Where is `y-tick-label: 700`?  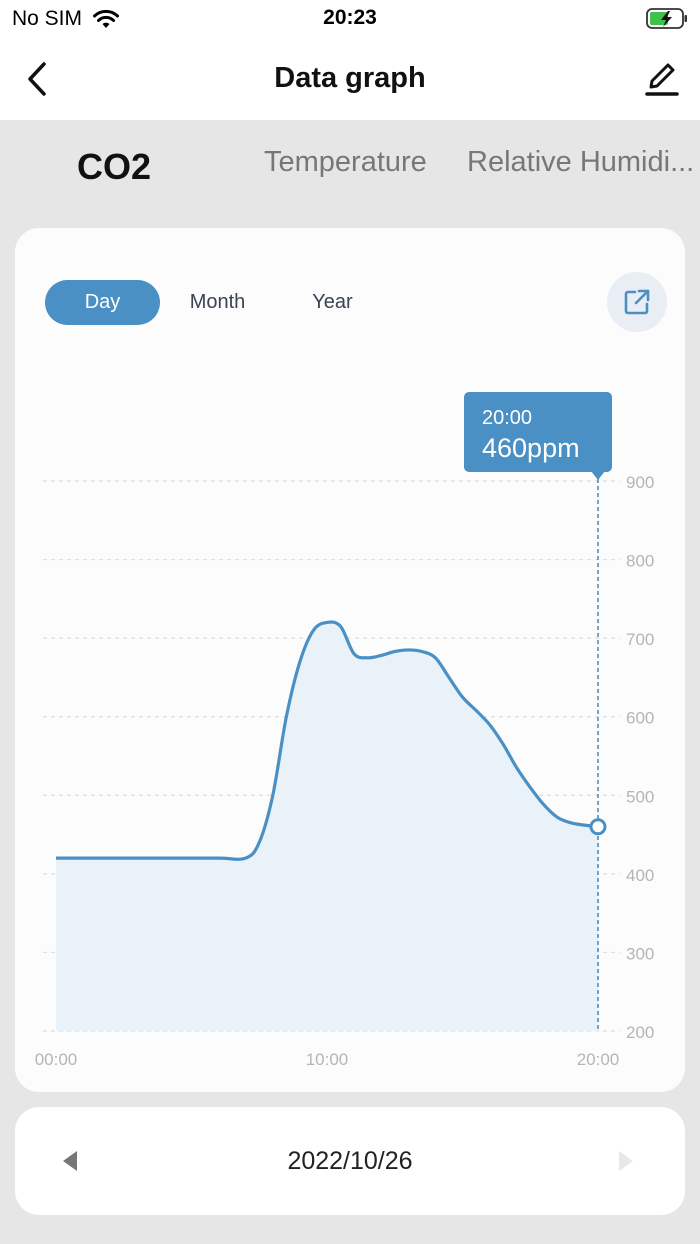
y-tick-label: 700 is located at coordinates (640, 639).